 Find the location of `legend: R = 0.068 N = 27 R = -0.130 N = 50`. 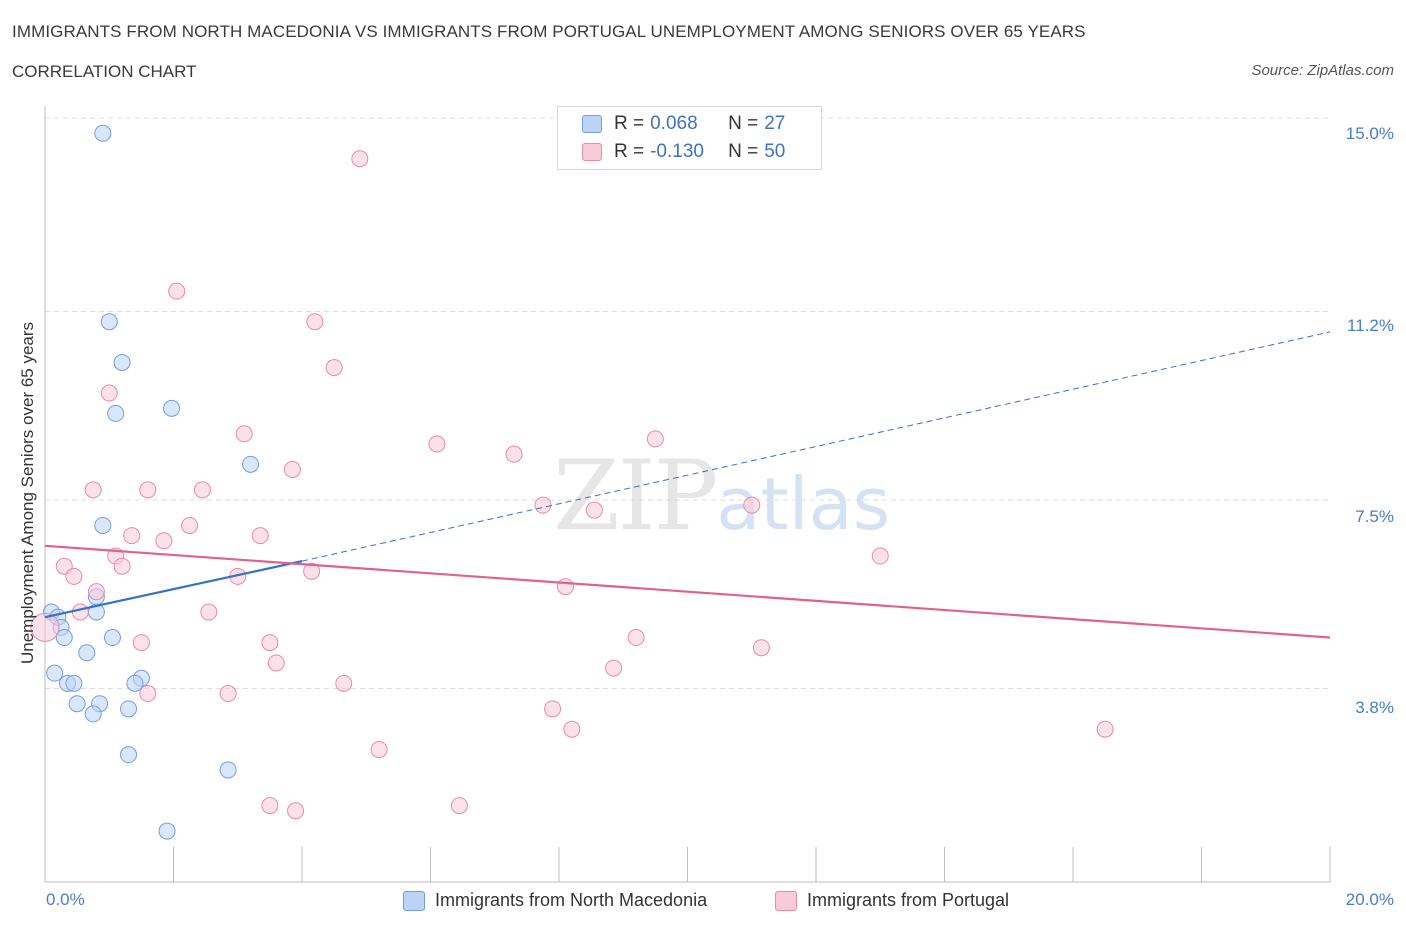

legend: R = 0.068 N = 27 R = -0.130 N = 50 is located at coordinates (689, 138).